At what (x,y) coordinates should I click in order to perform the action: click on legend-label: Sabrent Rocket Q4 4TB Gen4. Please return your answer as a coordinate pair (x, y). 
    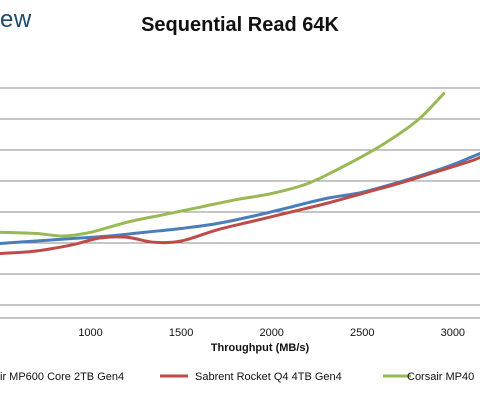
    Looking at the image, I should click on (268, 377).